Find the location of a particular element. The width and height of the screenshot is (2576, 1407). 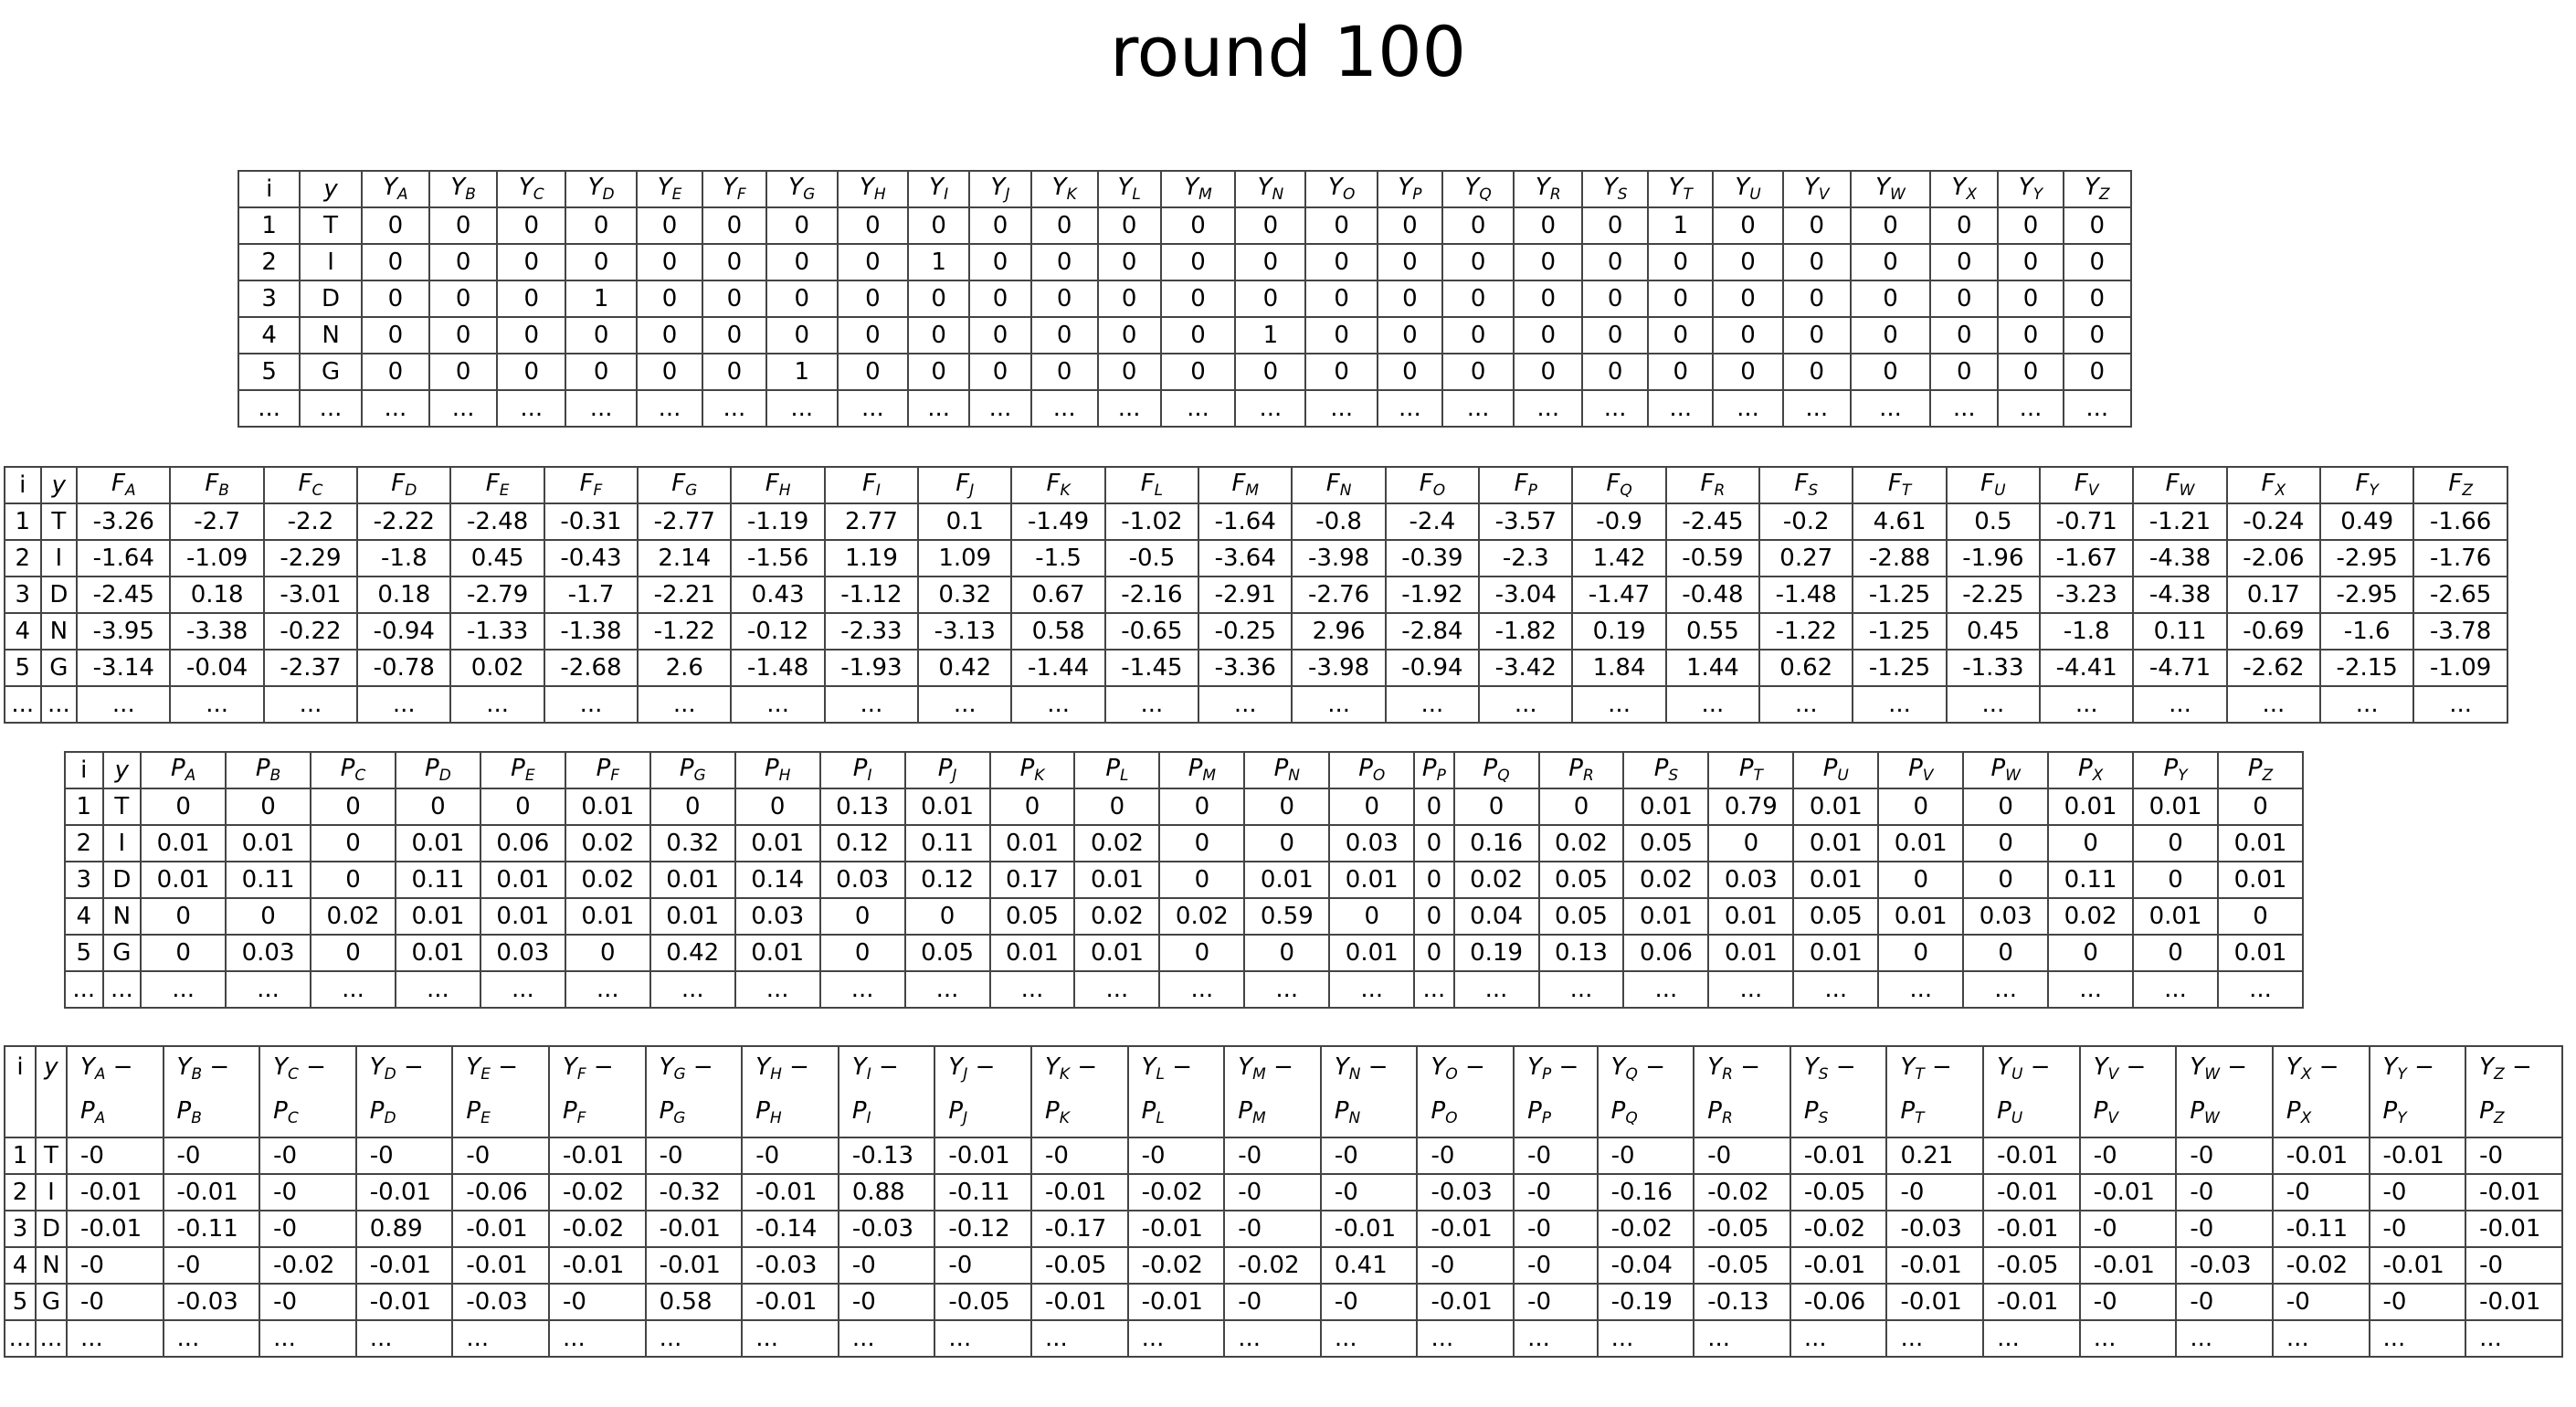

header-y-e: YE is located at coordinates (670, 189).